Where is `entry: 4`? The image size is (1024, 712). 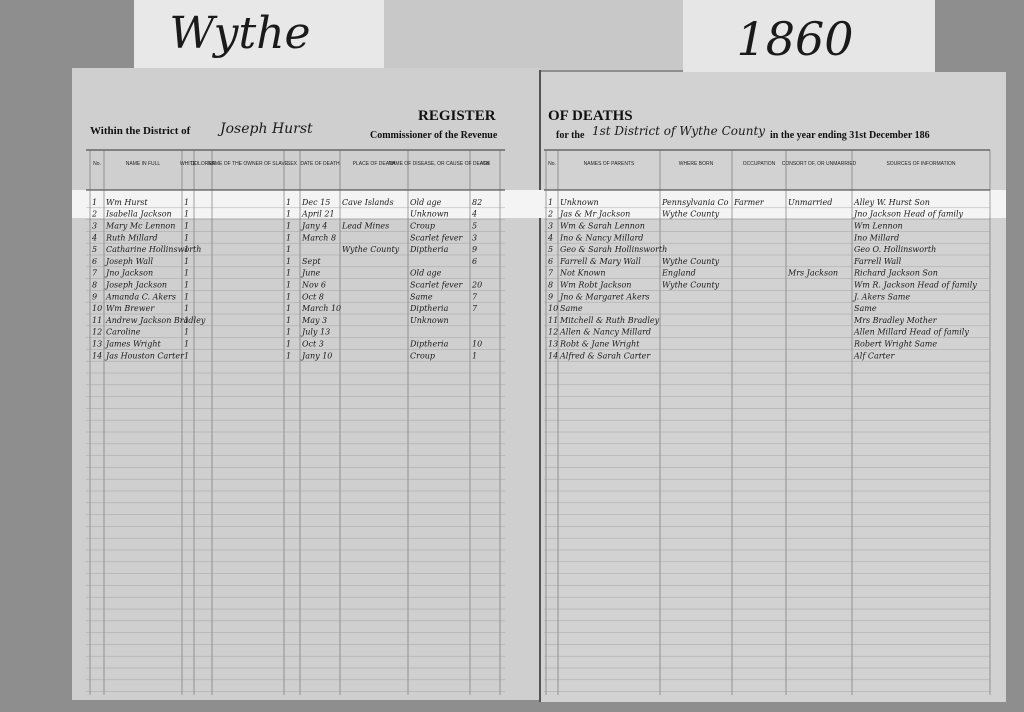
entry: 4 is located at coordinates (94, 237).